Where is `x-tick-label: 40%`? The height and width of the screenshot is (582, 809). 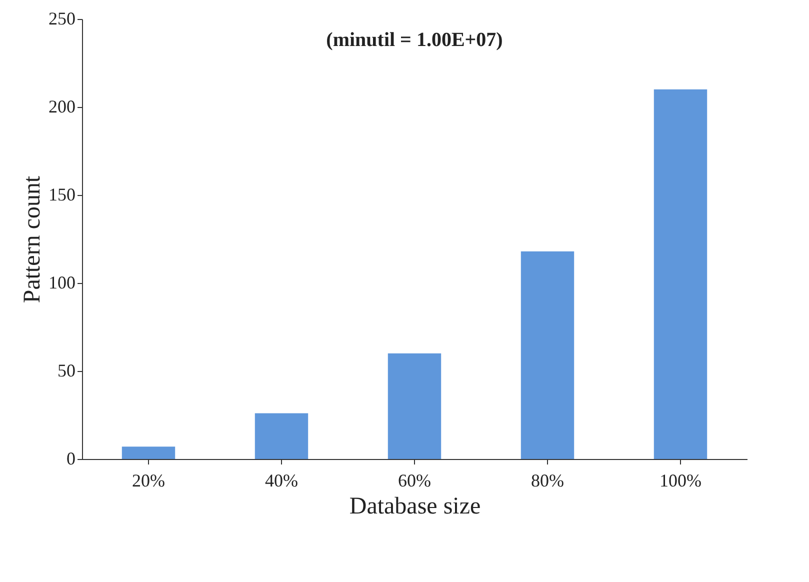 x-tick-label: 40% is located at coordinates (281, 480).